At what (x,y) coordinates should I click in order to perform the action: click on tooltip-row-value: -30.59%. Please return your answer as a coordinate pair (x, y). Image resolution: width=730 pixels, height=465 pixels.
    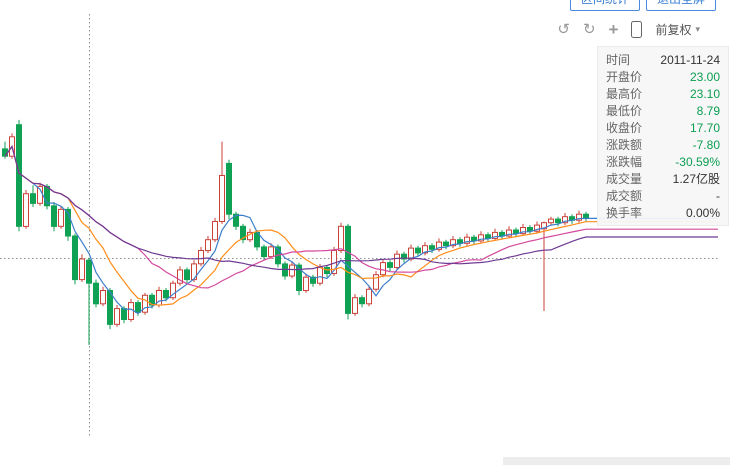
    Looking at the image, I should click on (697, 161).